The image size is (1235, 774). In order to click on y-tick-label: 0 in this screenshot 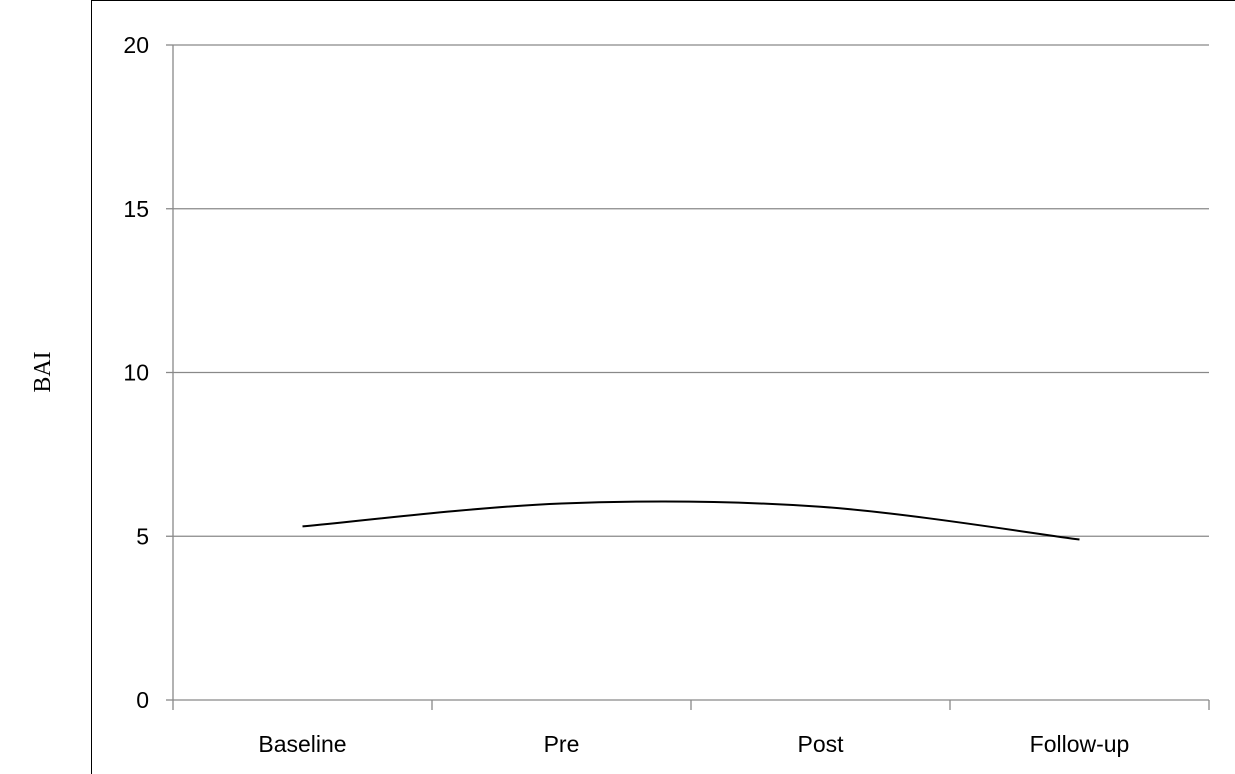, I will do `click(142, 700)`.